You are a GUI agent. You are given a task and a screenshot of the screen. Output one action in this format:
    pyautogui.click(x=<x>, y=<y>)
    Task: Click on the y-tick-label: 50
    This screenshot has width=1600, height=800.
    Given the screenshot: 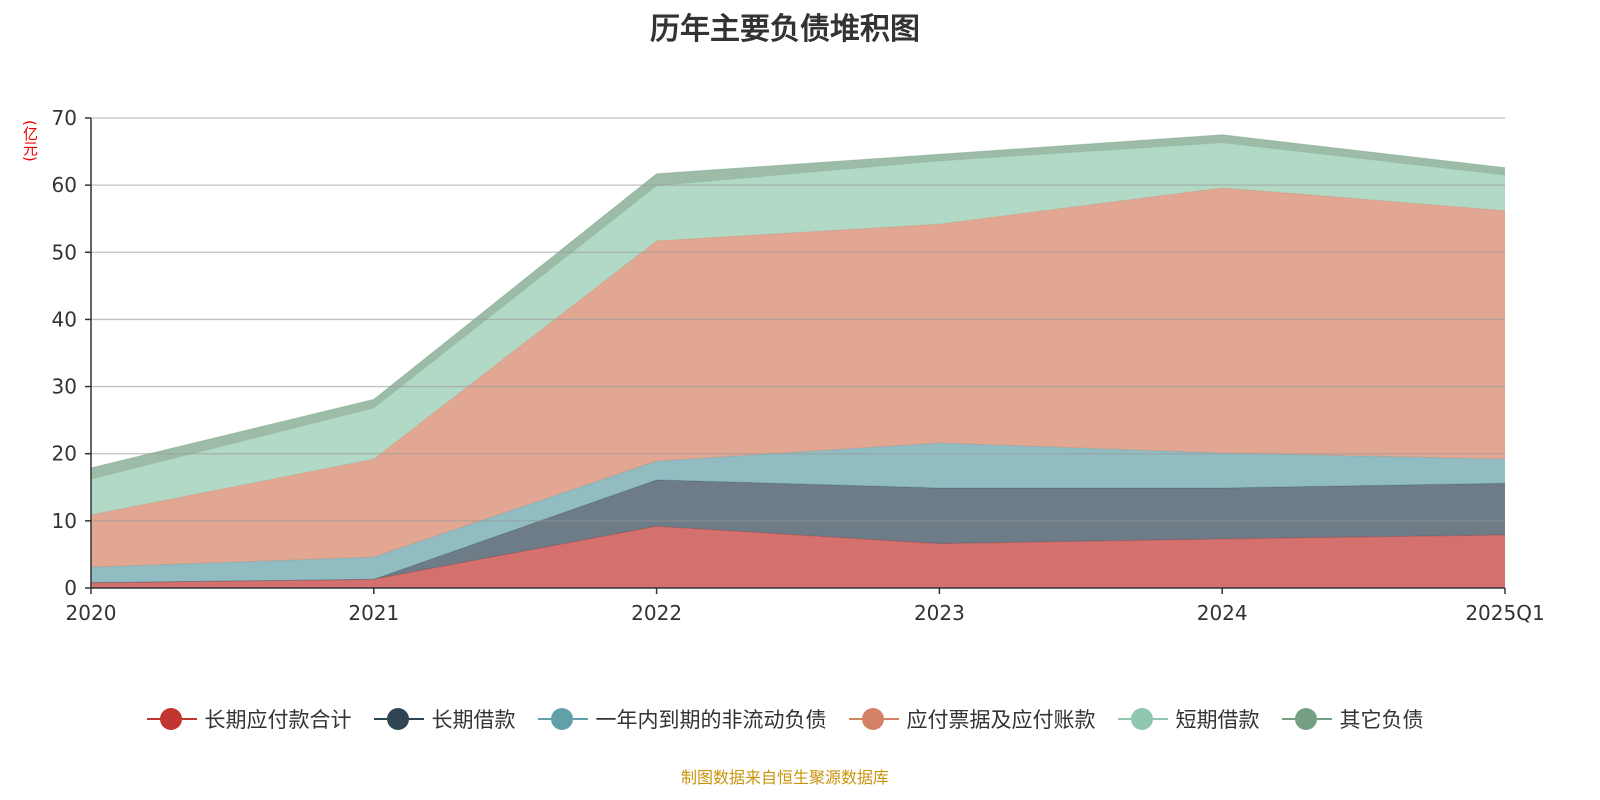 What is the action you would take?
    pyautogui.click(x=64, y=252)
    